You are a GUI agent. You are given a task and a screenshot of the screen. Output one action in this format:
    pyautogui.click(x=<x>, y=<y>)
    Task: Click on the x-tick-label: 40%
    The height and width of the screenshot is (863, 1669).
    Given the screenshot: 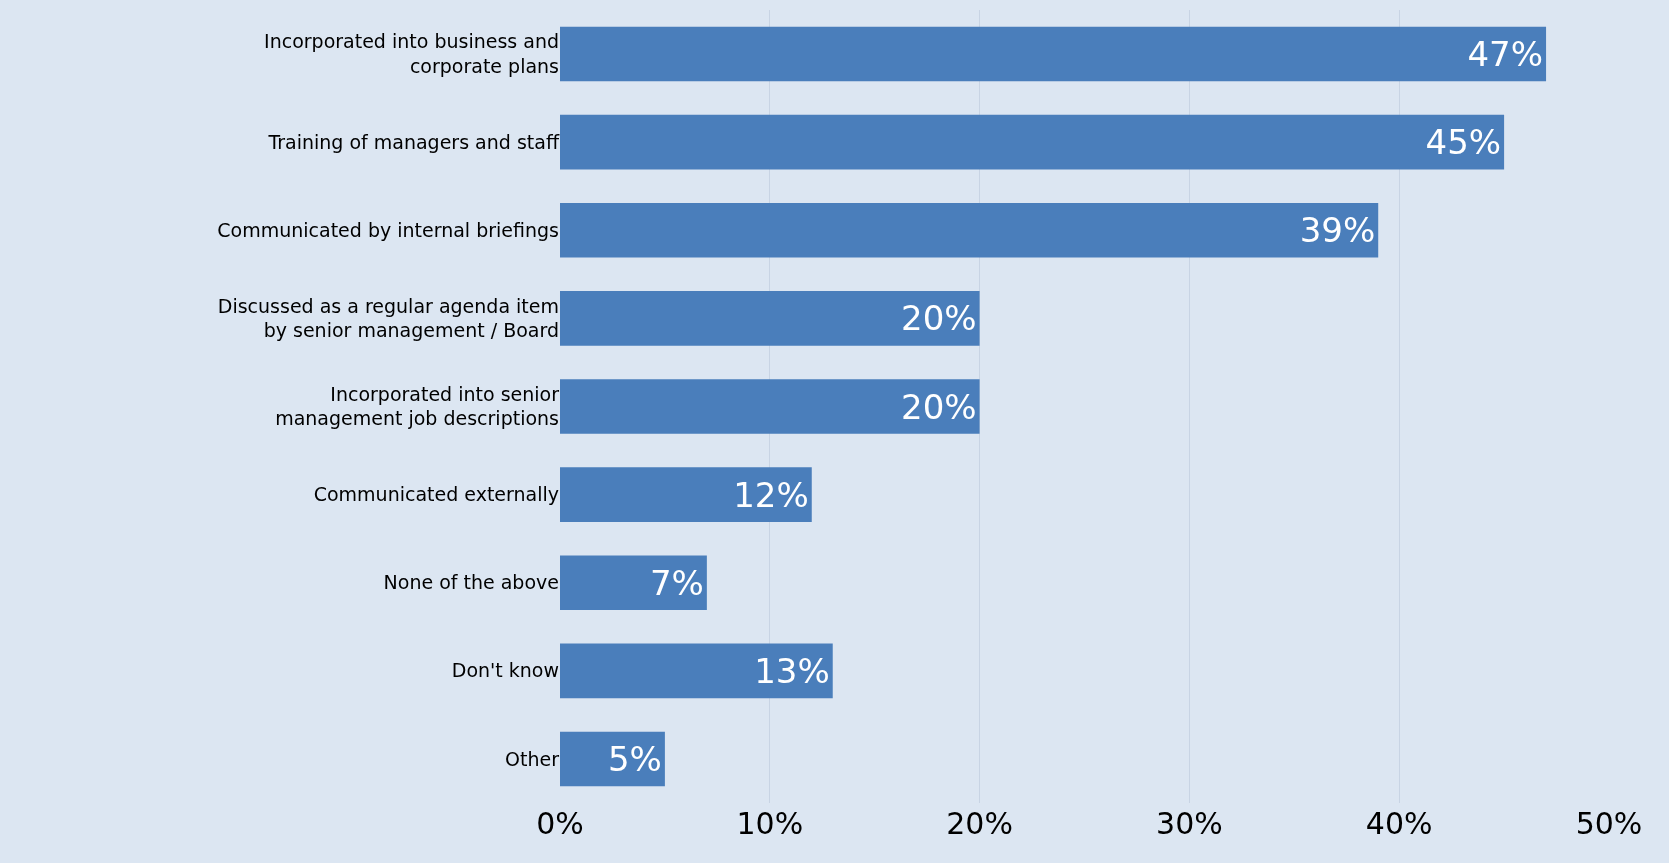 What is the action you would take?
    pyautogui.click(x=1399, y=823)
    